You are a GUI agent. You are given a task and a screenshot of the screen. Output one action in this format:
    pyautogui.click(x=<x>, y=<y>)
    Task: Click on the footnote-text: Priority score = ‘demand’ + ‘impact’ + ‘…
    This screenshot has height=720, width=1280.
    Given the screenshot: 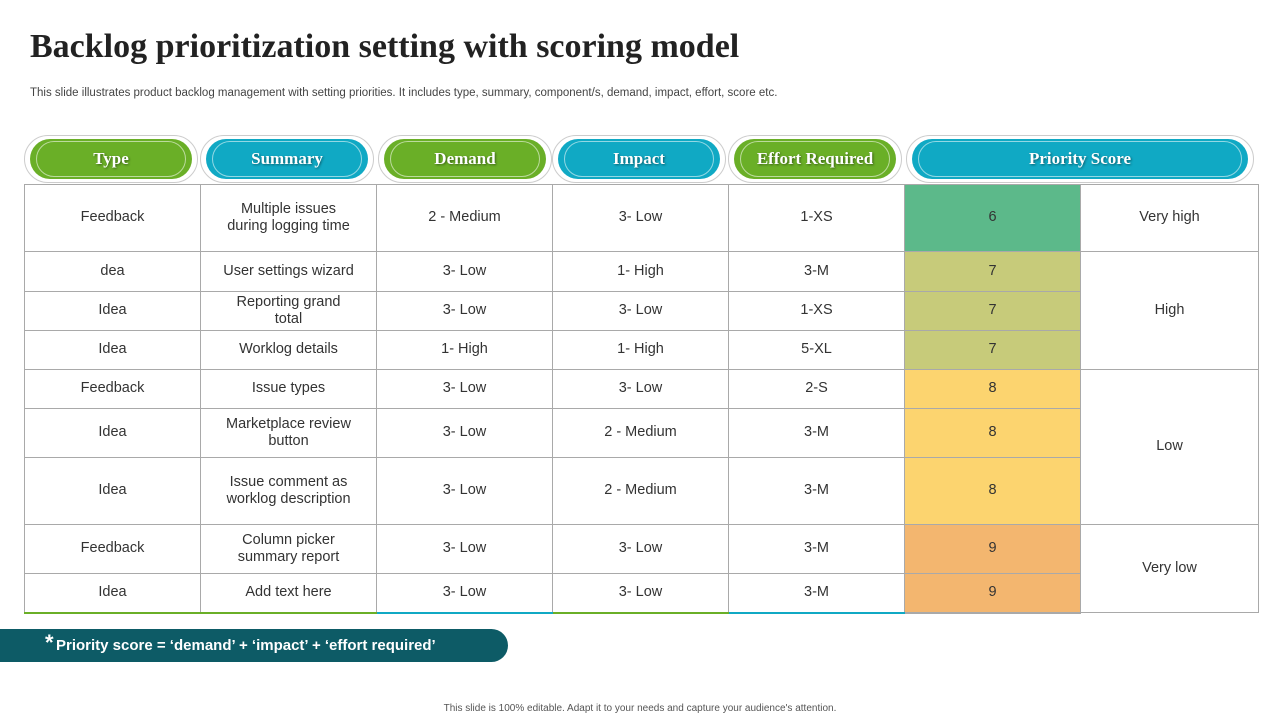 What is the action you would take?
    pyautogui.click(x=246, y=645)
    